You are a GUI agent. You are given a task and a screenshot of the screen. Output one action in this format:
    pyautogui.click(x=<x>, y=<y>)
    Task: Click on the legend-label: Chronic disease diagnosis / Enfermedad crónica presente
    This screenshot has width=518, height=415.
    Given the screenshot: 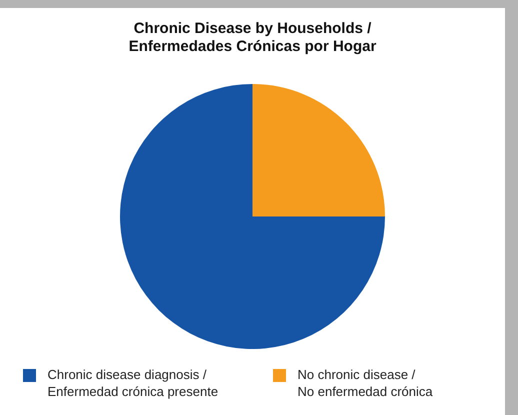 What is the action you would take?
    pyautogui.click(x=133, y=383)
    